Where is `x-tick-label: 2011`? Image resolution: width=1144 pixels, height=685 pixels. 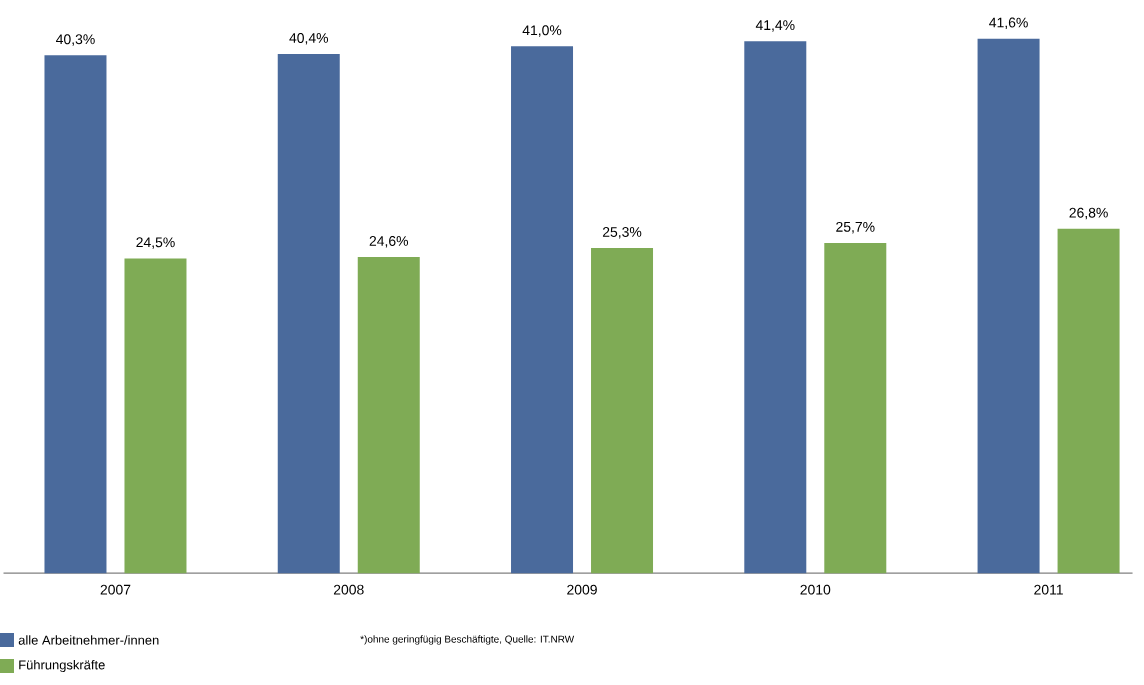 x-tick-label: 2011 is located at coordinates (1048, 589).